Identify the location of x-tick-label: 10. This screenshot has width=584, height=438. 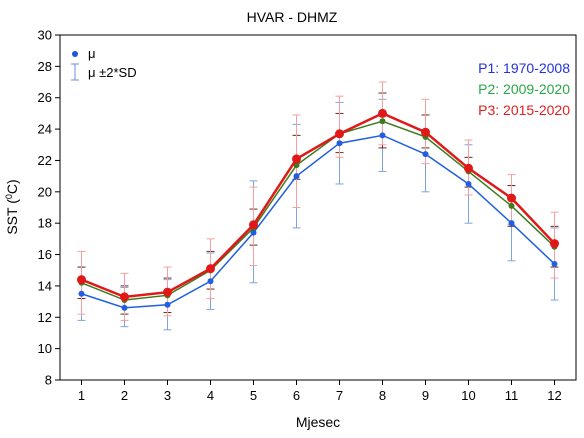
(468, 395).